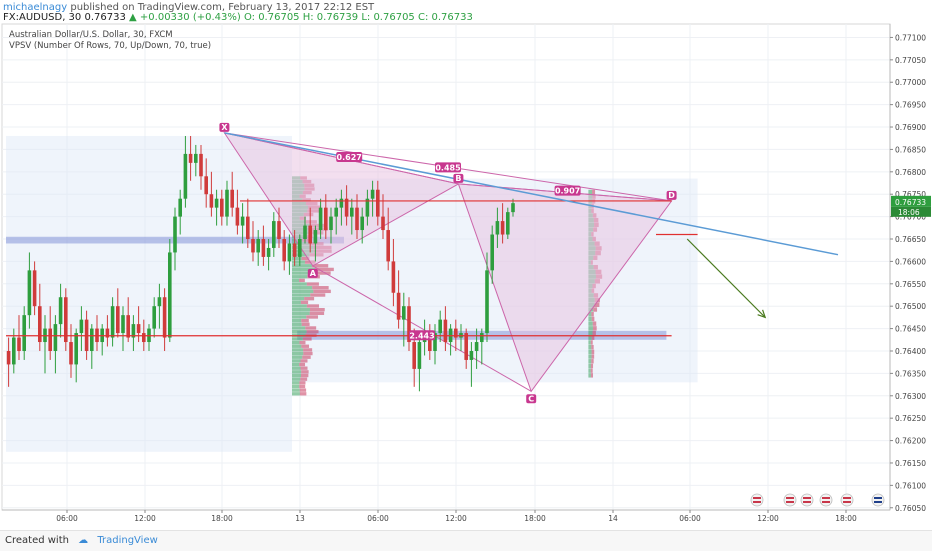 This screenshot has height=551, width=932. What do you see at coordinates (531, 194) in the screenshot?
I see `trend-line` at bounding box center [531, 194].